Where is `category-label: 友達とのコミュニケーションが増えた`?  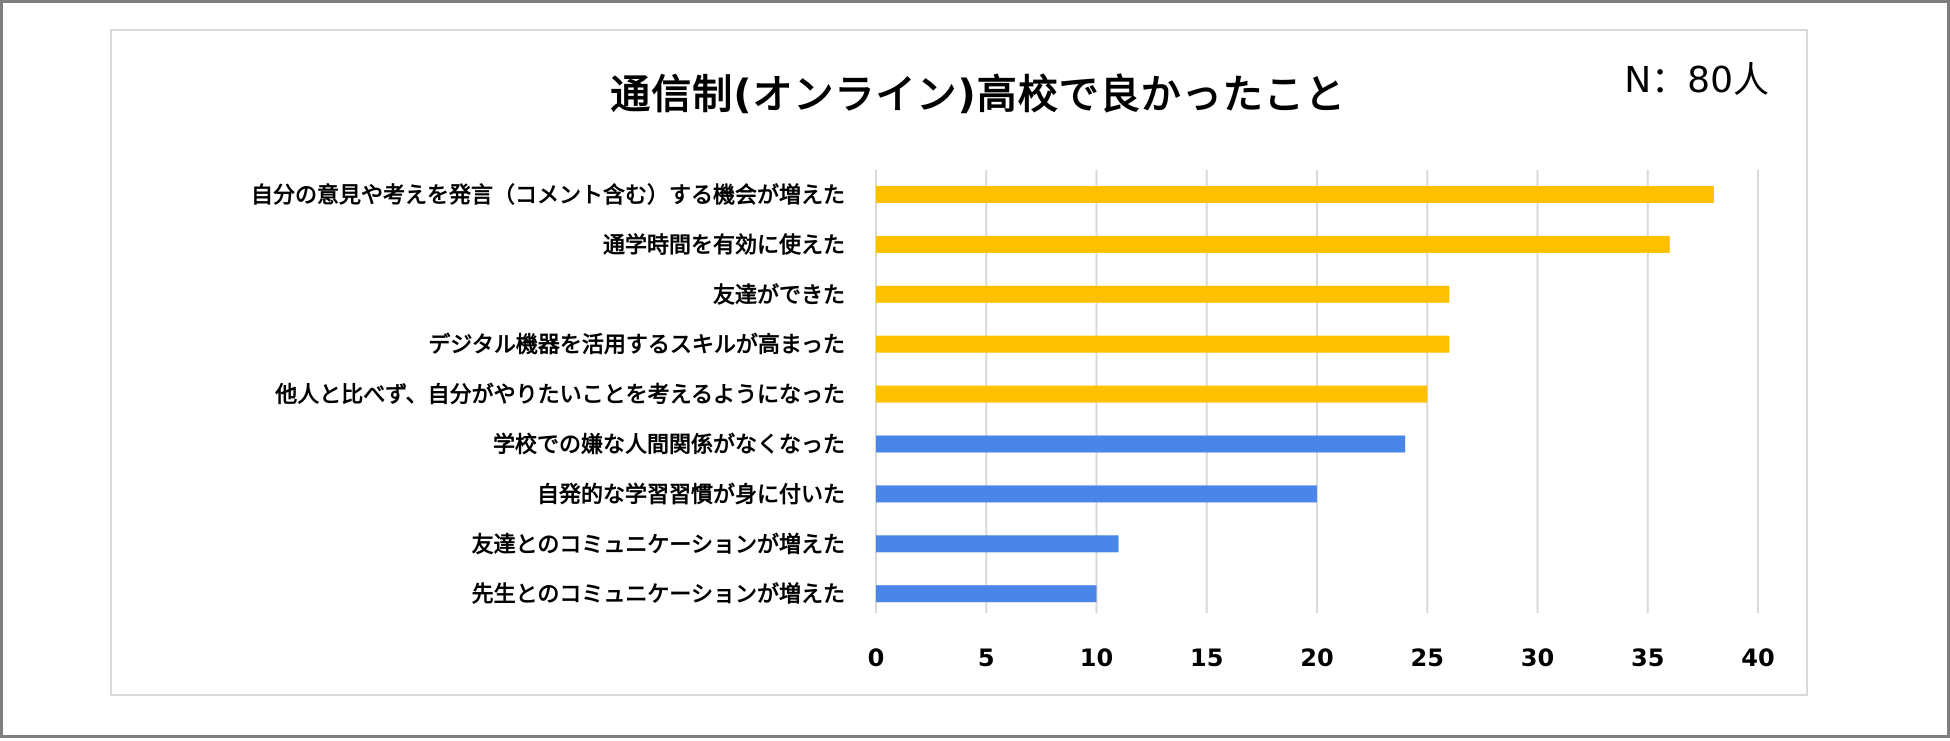 category-label: 友達とのコミュニケーションが増えた is located at coordinates (658, 545).